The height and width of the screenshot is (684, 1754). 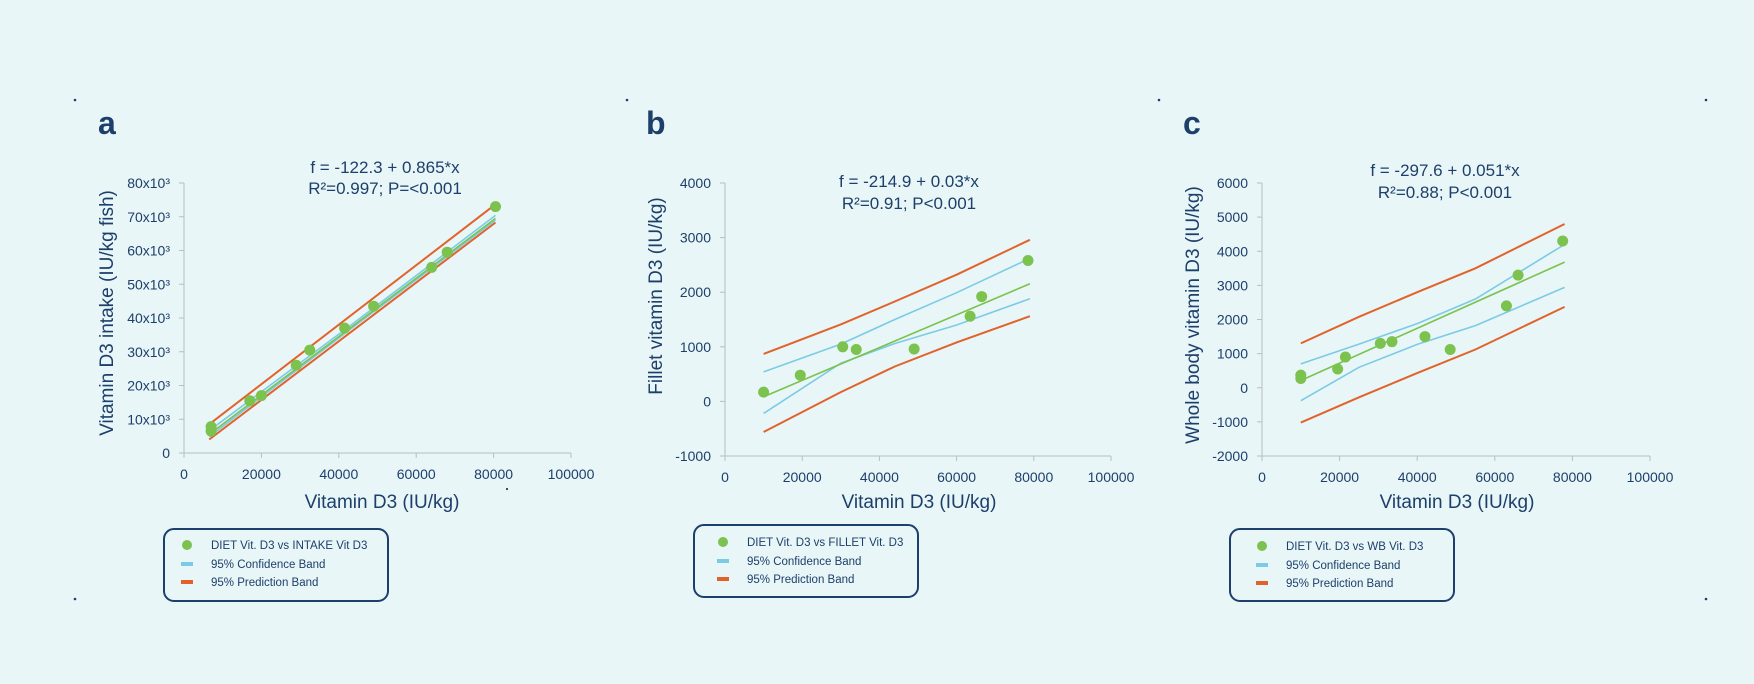 What do you see at coordinates (1706, 599) in the screenshot?
I see `corner-mark-bottom-right` at bounding box center [1706, 599].